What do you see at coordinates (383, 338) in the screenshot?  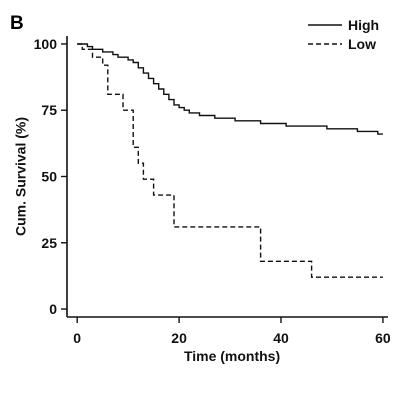 I see `x-tick-label: 60` at bounding box center [383, 338].